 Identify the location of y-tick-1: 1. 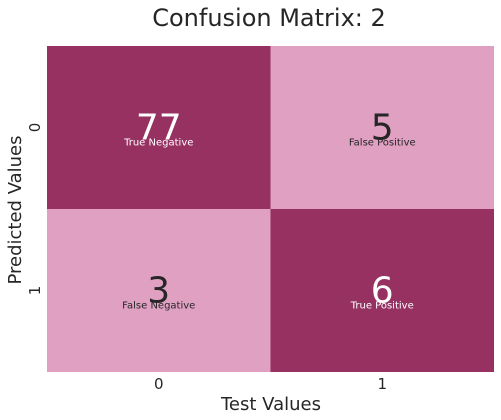
(35, 291).